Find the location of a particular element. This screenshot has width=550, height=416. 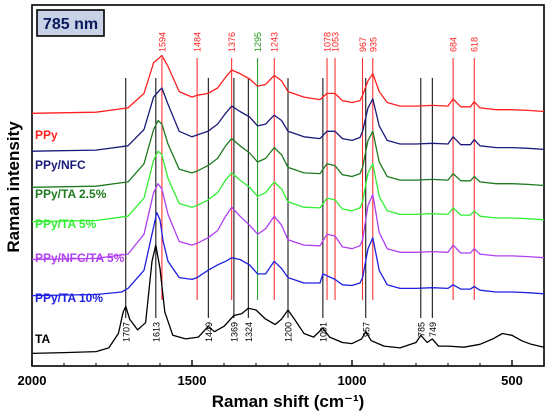

laser-wavelength-badge: 785 nm is located at coordinates (70, 23).